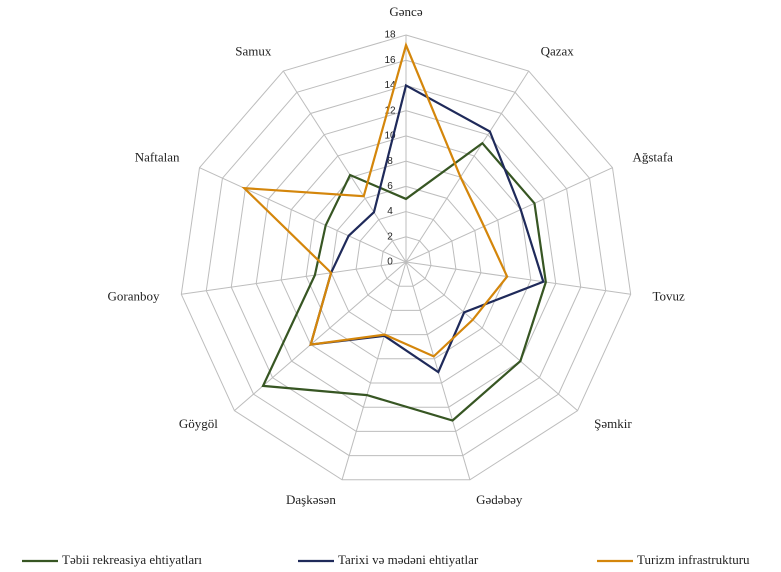 This screenshot has height=572, width=781. Describe the element at coordinates (157, 157) in the screenshot. I see `category-label: Naftalan` at that location.